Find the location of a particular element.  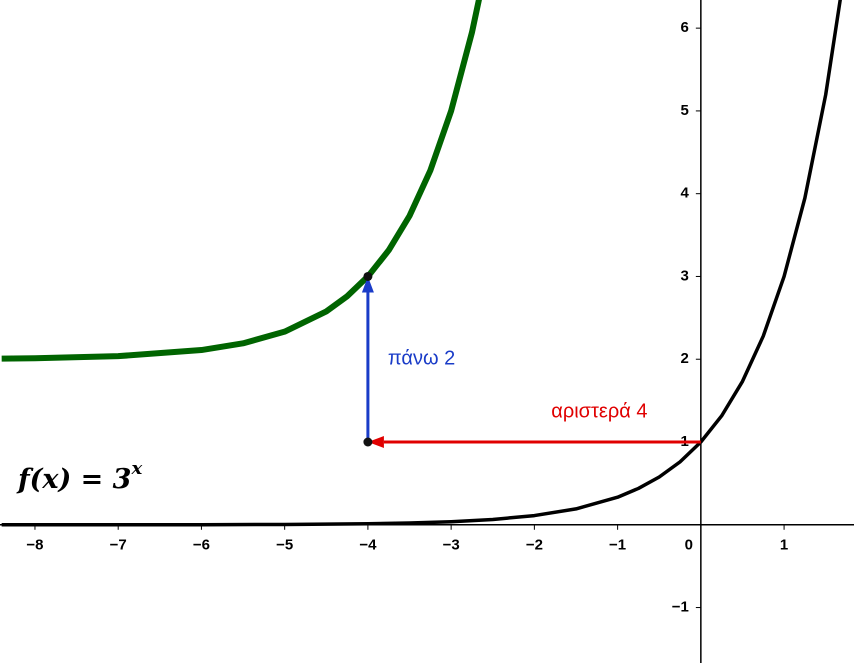

y-tick-label: 6 is located at coordinates (685, 27).